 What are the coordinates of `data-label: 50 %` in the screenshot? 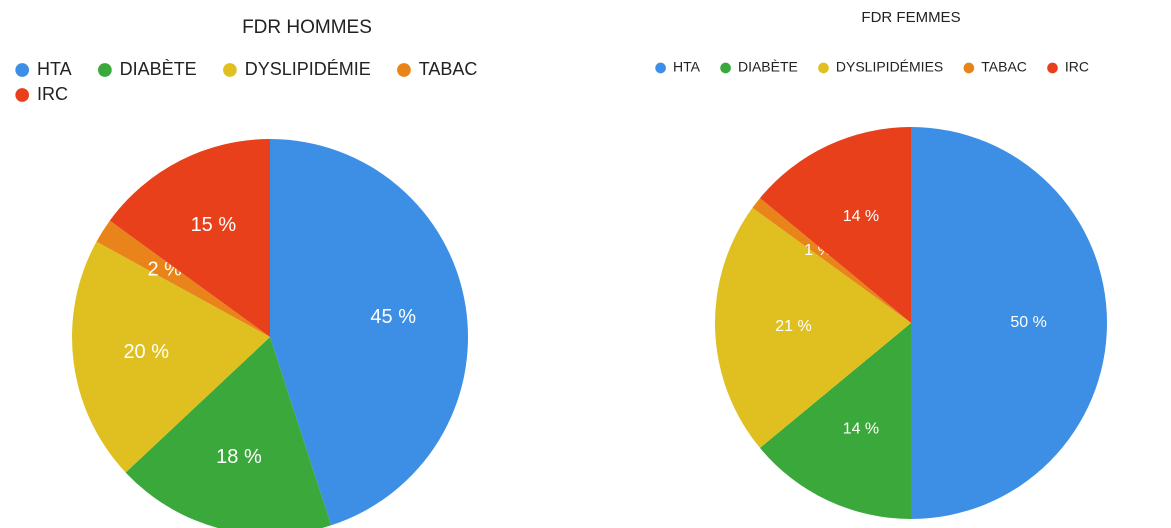 It's located at (1028, 322).